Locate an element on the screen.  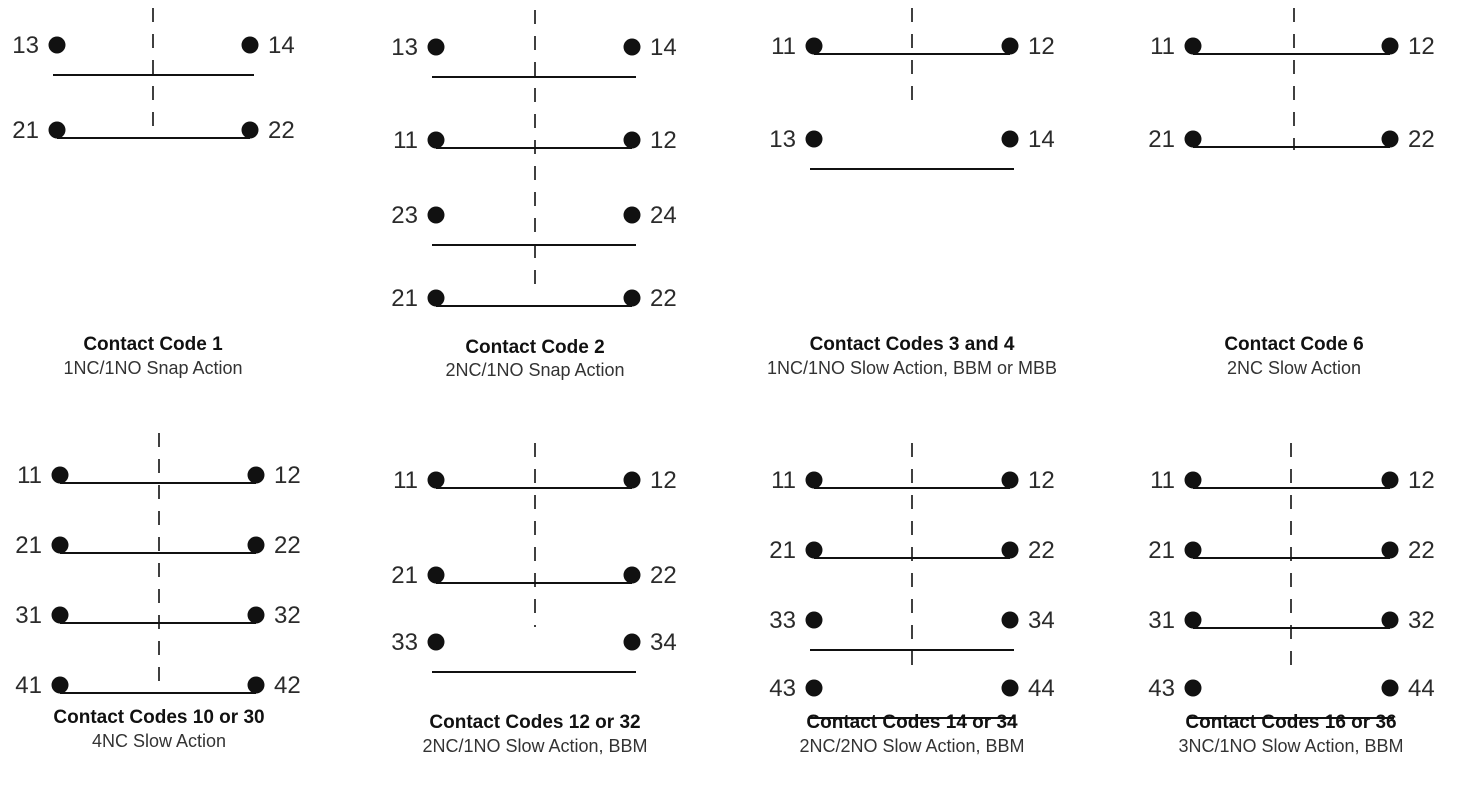
diagram-title: Contact Codes 14 or 34 is located at coordinates (912, 722).